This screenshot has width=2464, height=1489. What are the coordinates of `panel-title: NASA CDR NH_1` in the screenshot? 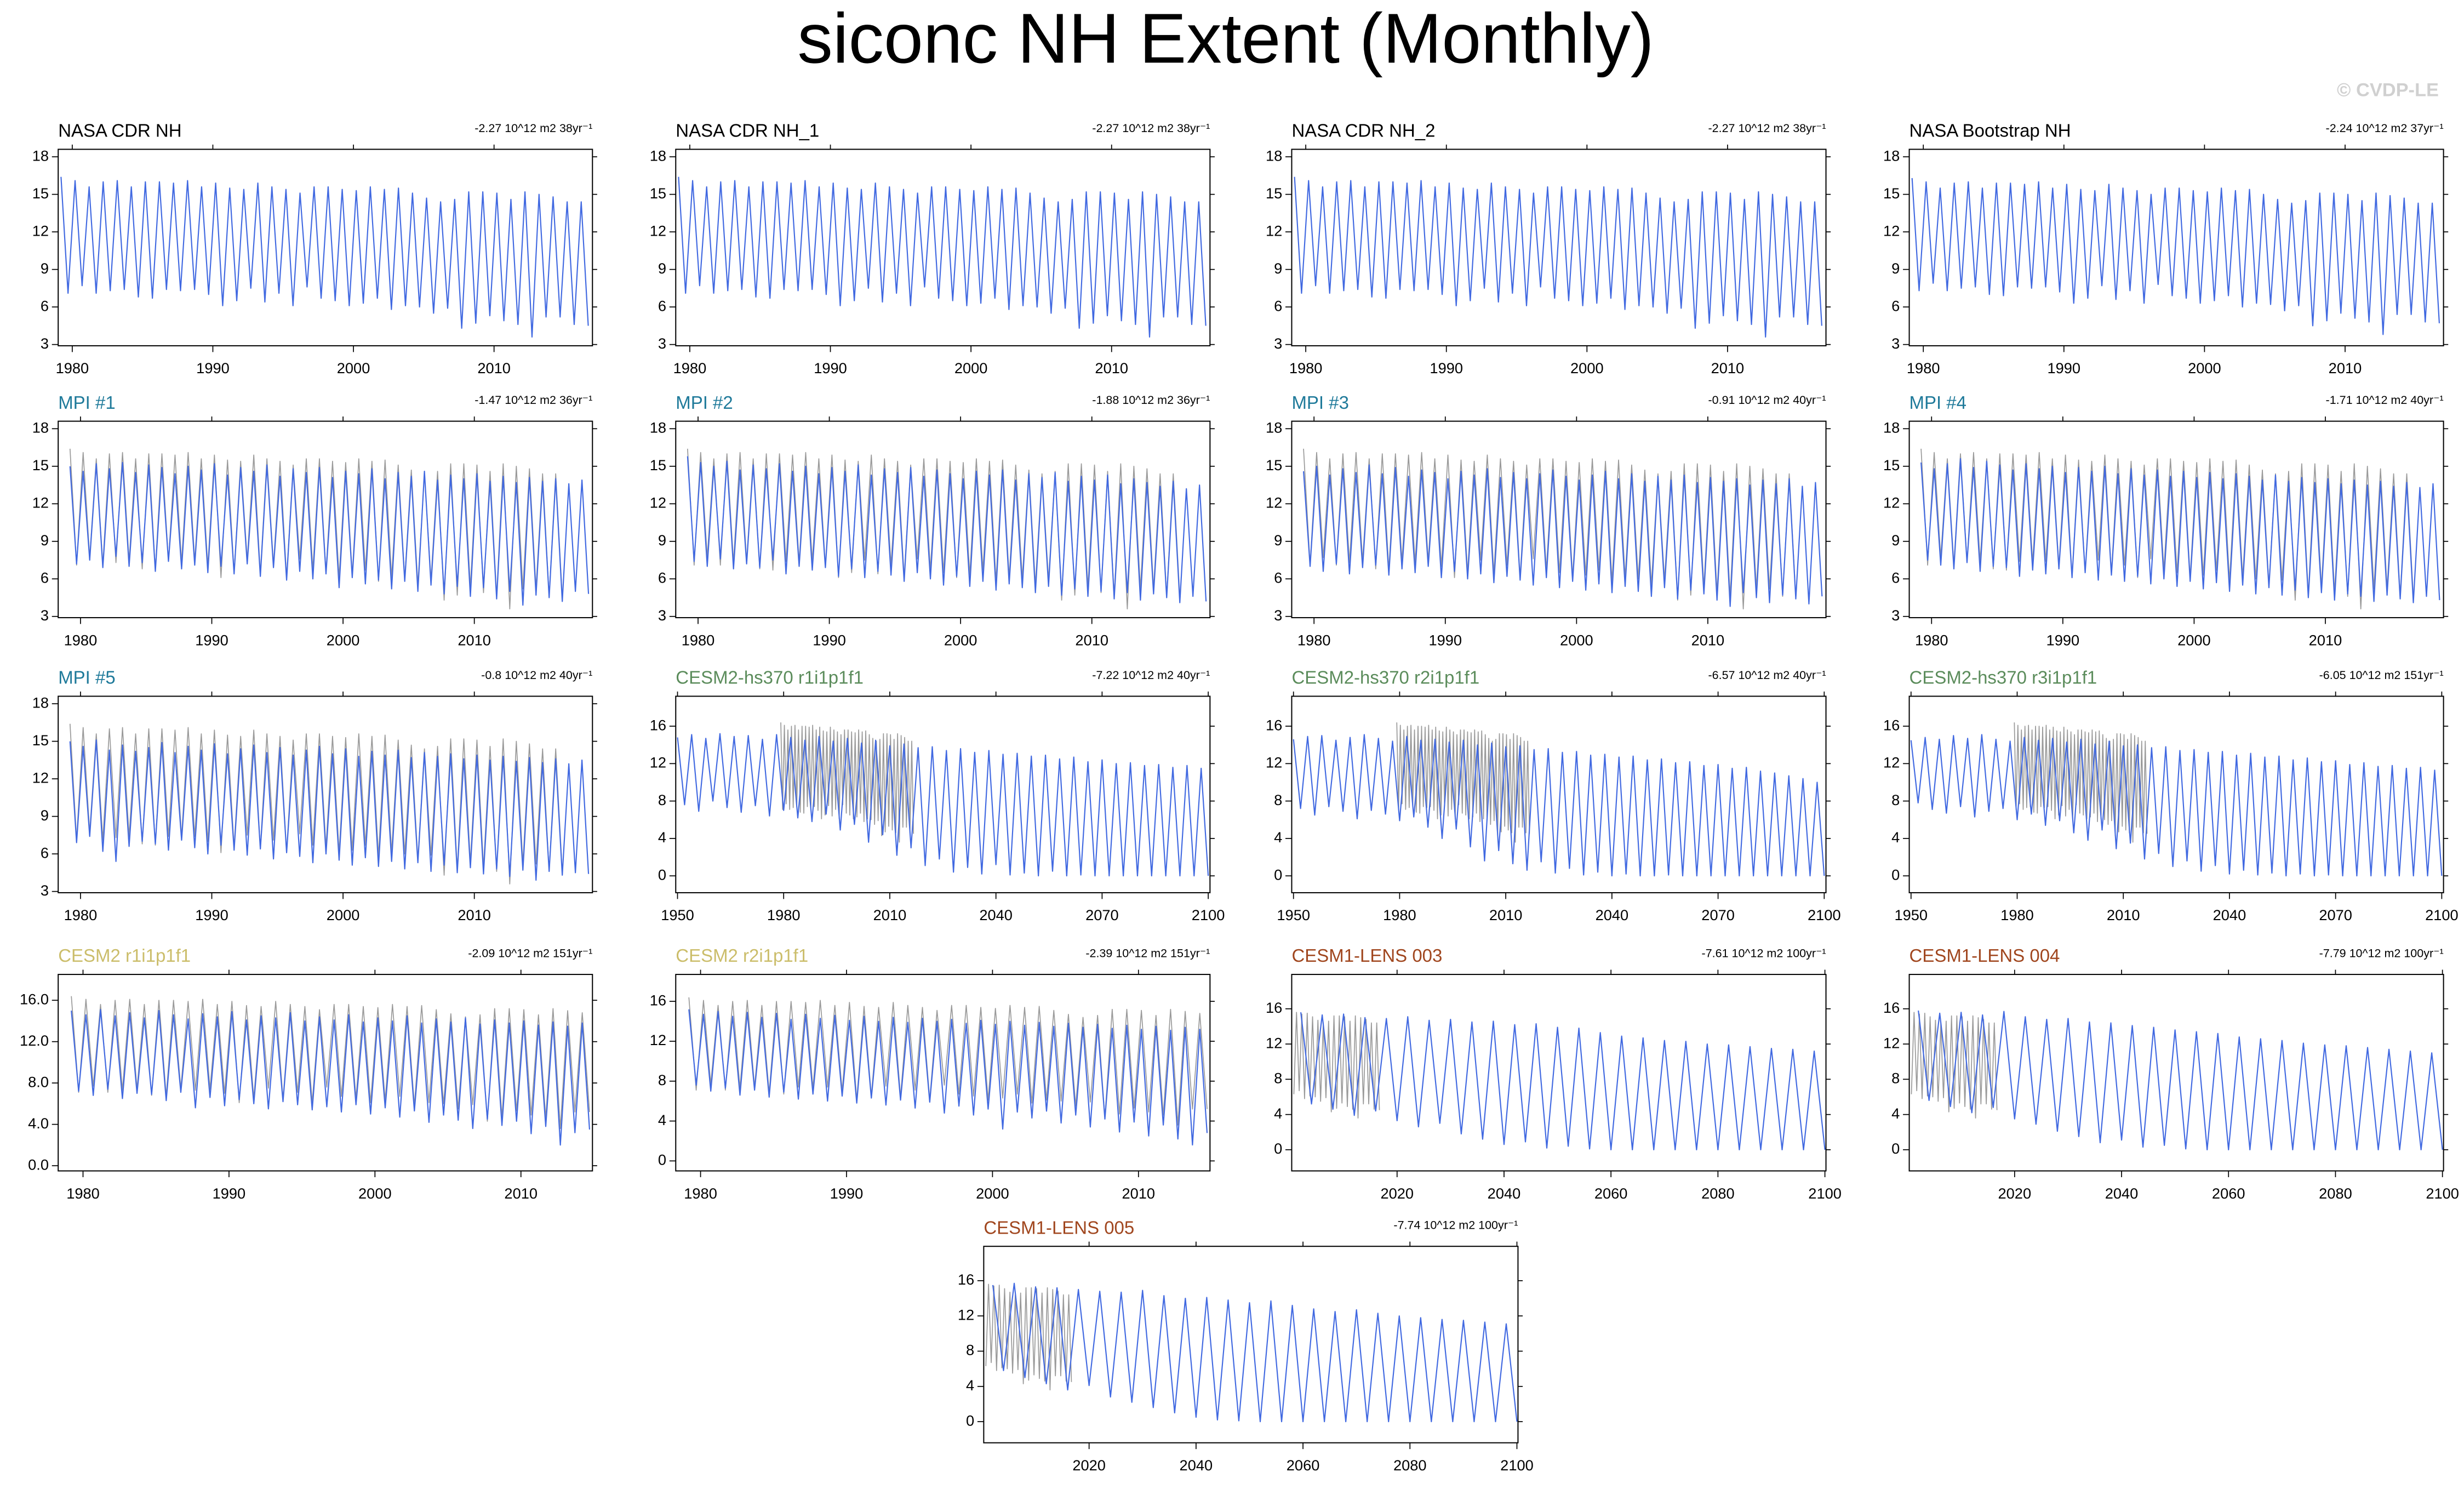 It's located at (747, 131).